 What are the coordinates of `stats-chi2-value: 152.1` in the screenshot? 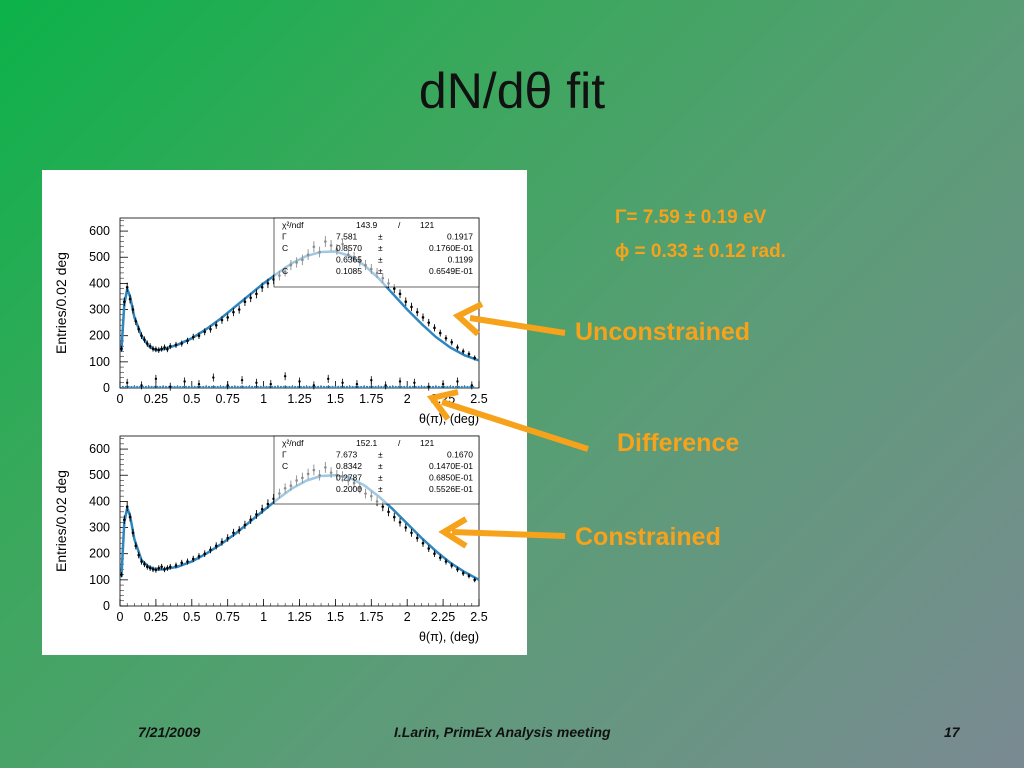 It's located at (367, 443).